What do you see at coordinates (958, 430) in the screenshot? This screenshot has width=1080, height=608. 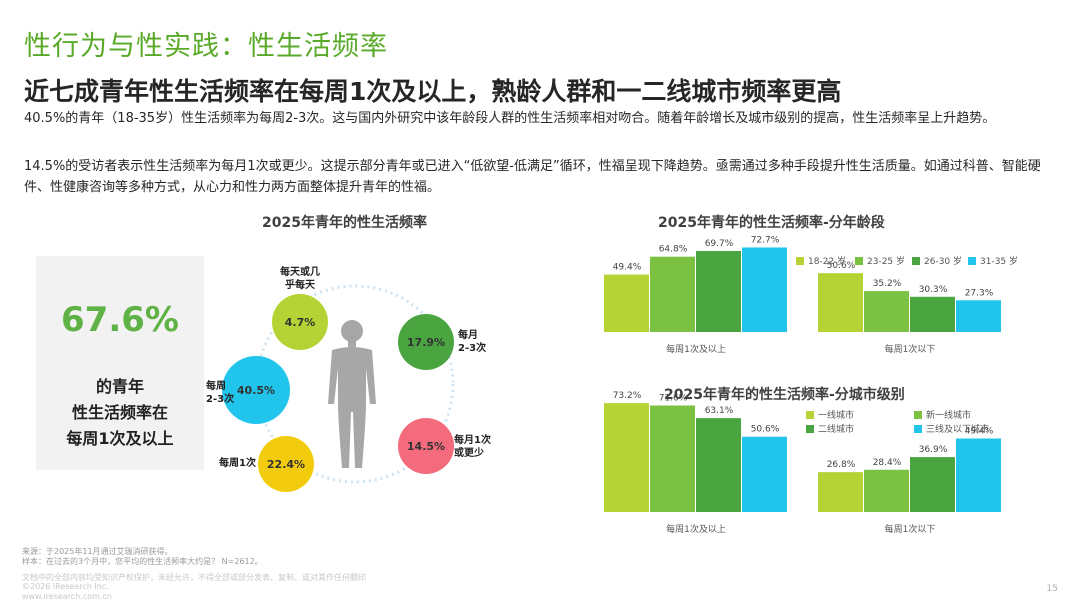 I see `legend-label: 三线及以下城市` at bounding box center [958, 430].